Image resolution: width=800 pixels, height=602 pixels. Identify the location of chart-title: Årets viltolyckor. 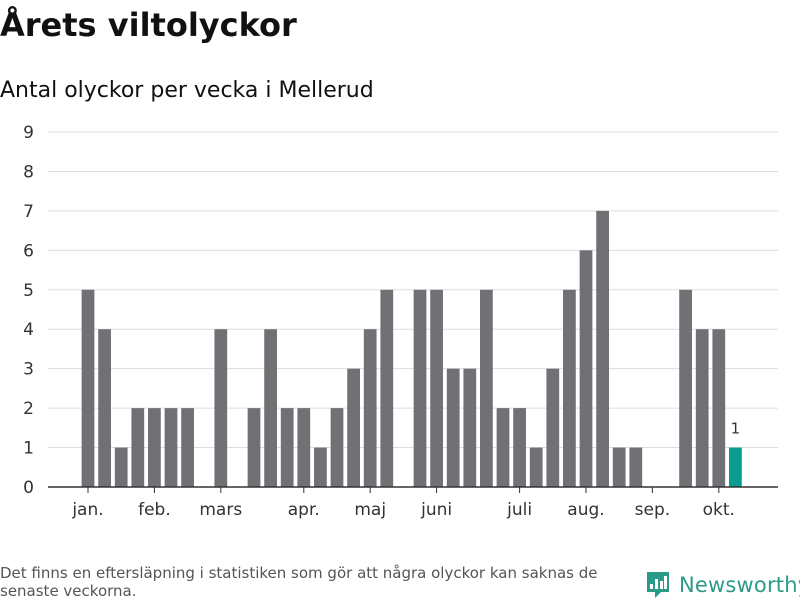
(148, 25).